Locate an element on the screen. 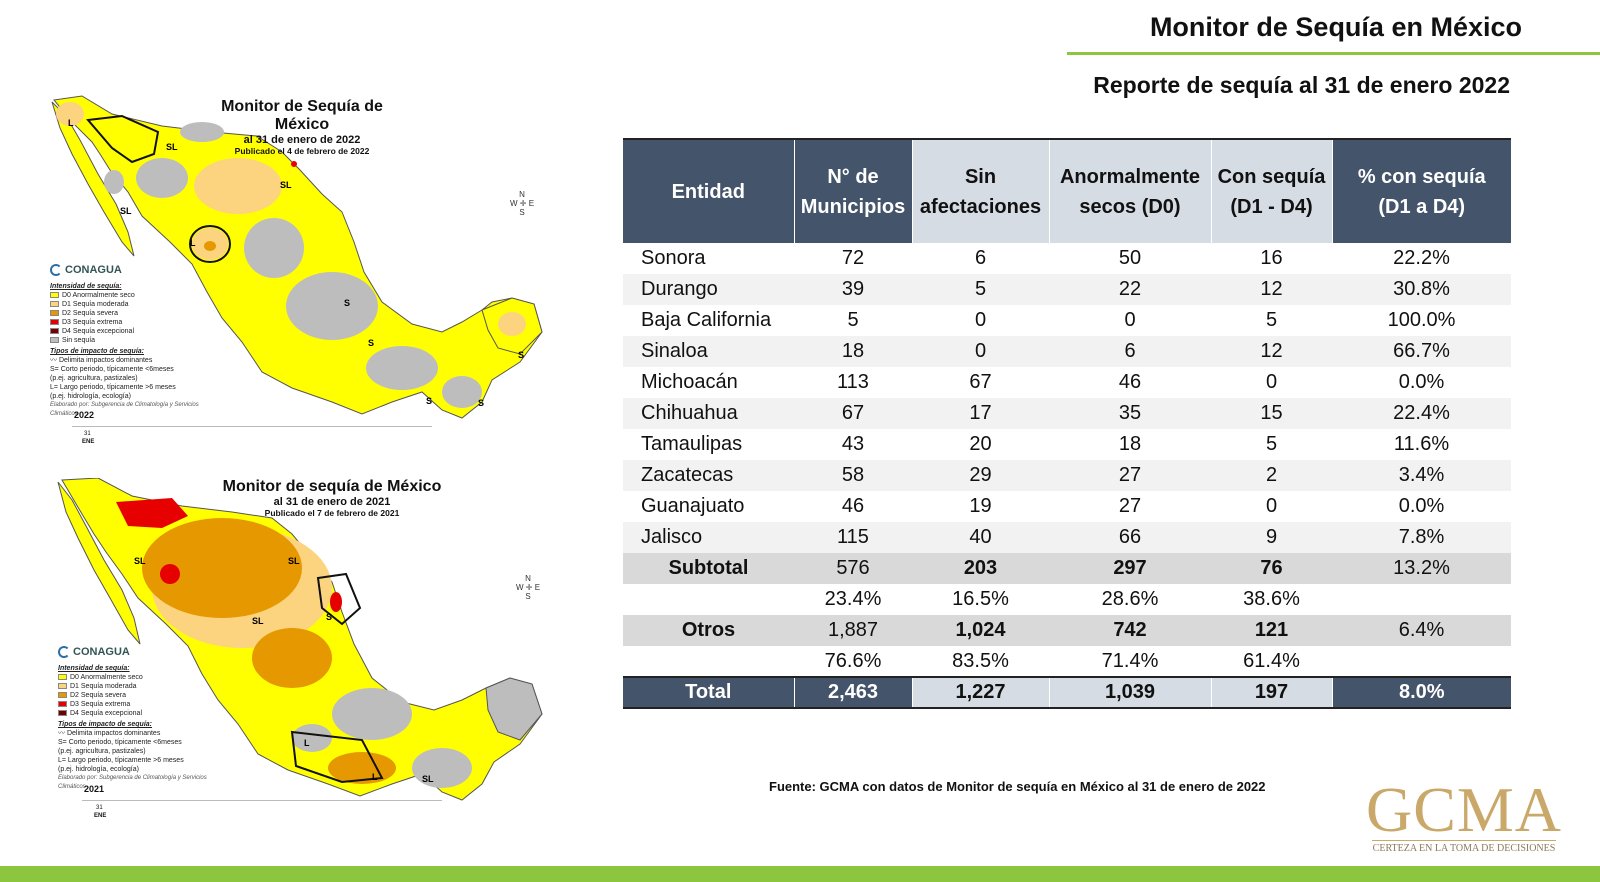  impact-label: L is located at coordinates (193, 243).